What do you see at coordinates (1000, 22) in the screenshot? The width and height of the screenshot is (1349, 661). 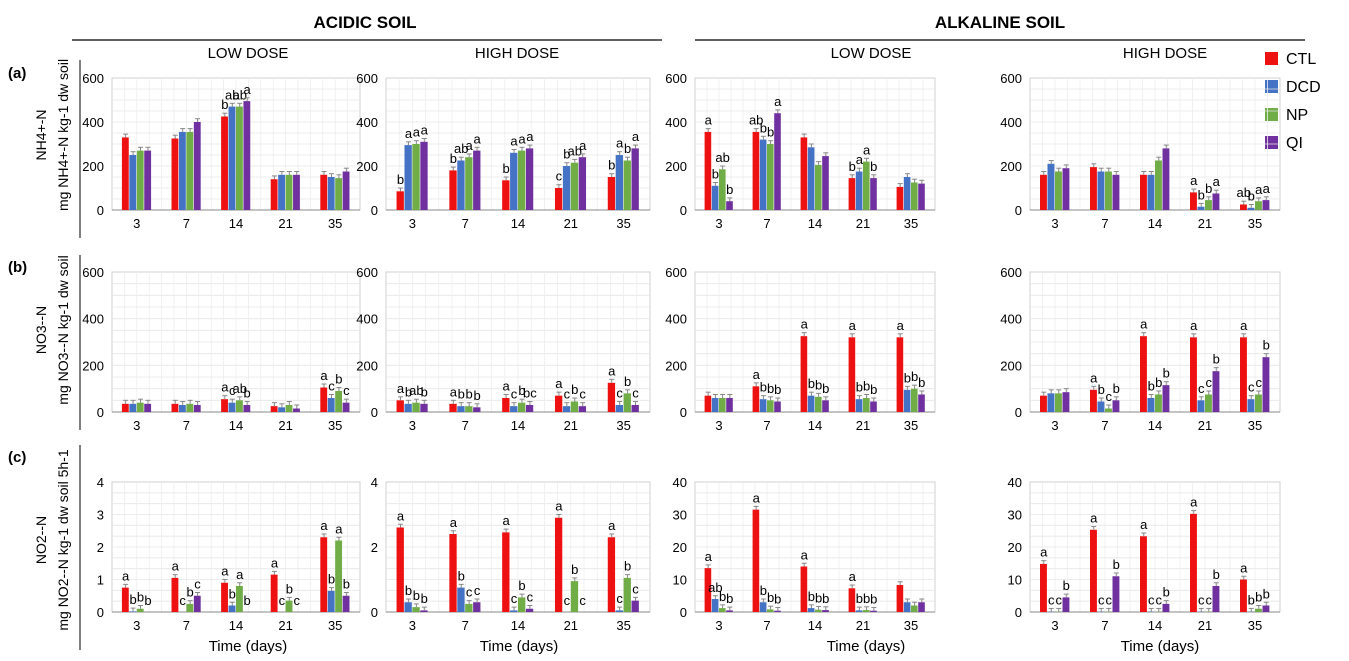 I see `alkaline-soil-title: ALKALINE SOIL` at bounding box center [1000, 22].